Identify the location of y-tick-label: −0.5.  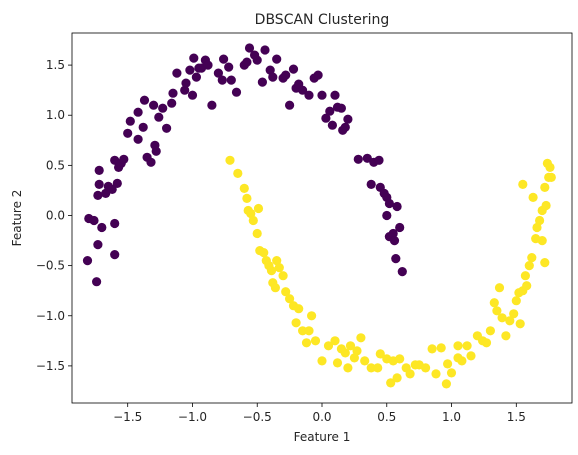
(50, 266).